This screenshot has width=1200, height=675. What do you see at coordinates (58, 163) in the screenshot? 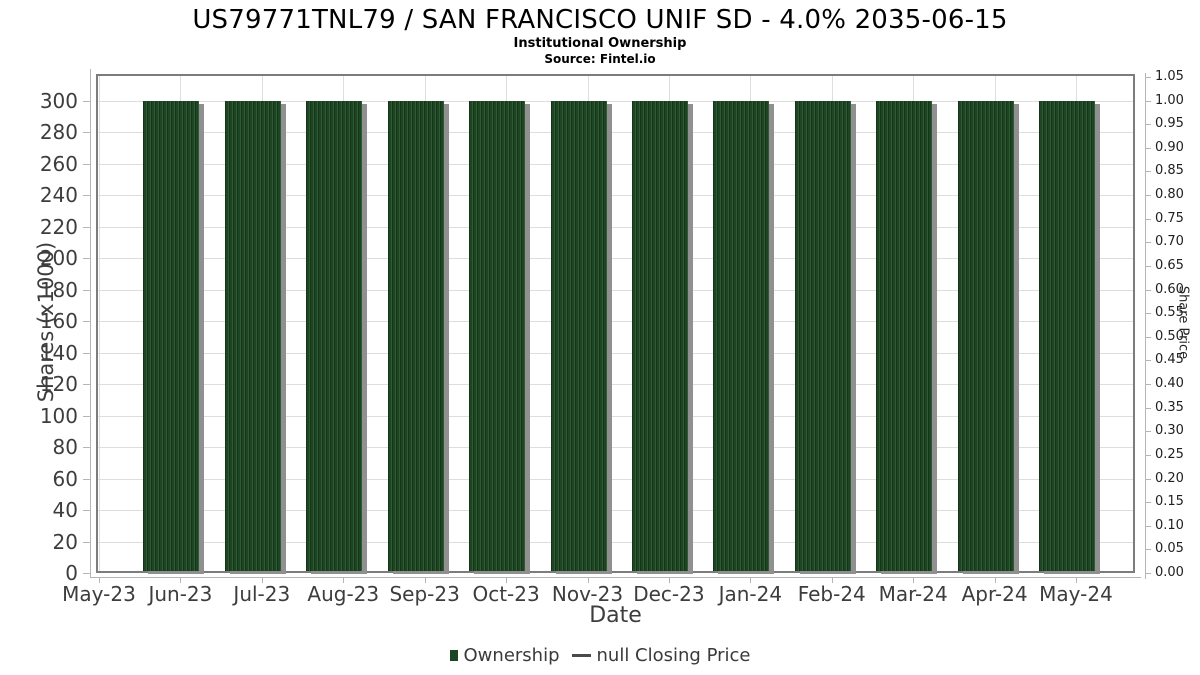
I see `y-axis-left-tick-label: 260` at bounding box center [58, 163].